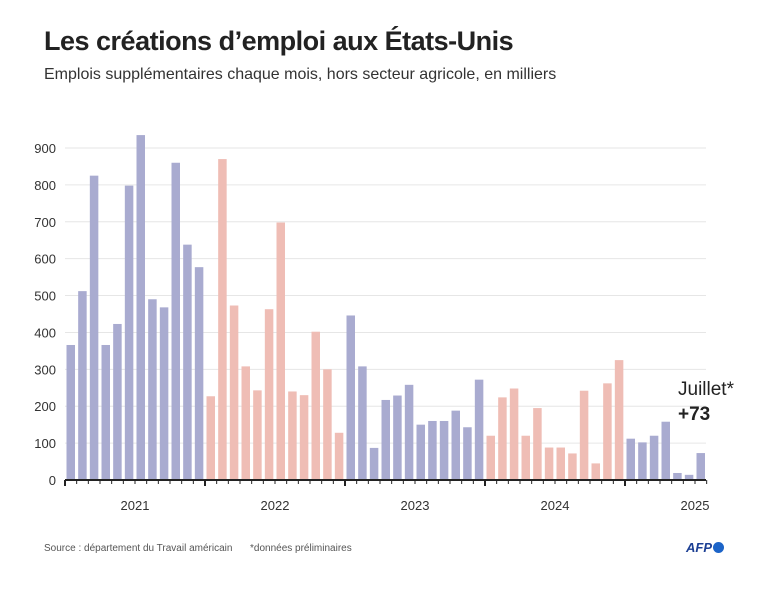  I want to click on y-tick-label: 600, so click(45, 259).